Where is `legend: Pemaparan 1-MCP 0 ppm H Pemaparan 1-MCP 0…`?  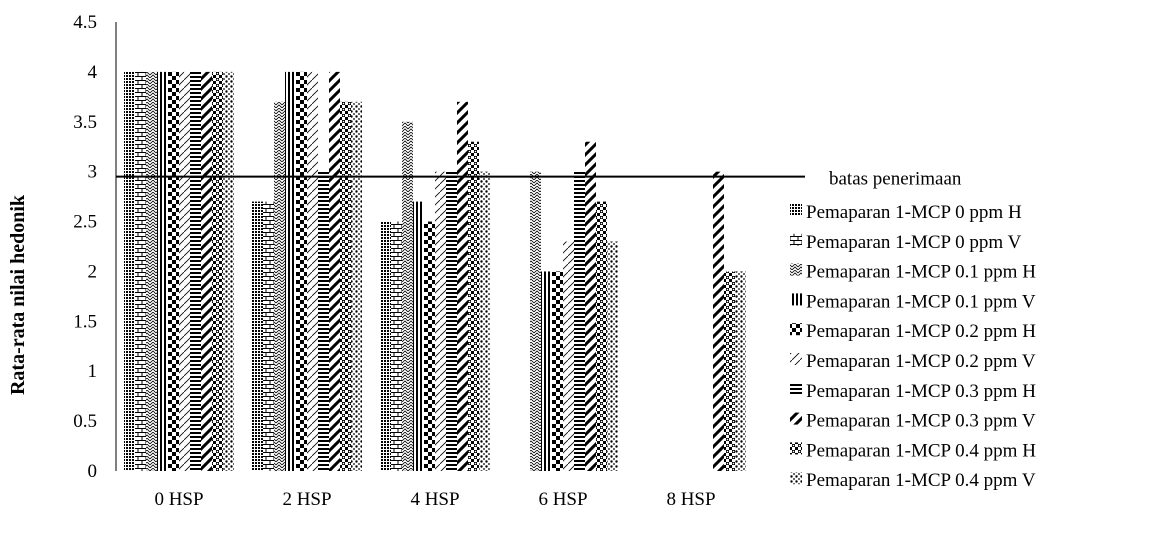 legend: Pemaparan 1-MCP 0 ppm H Pemaparan 1-MCP 0… is located at coordinates (913, 346).